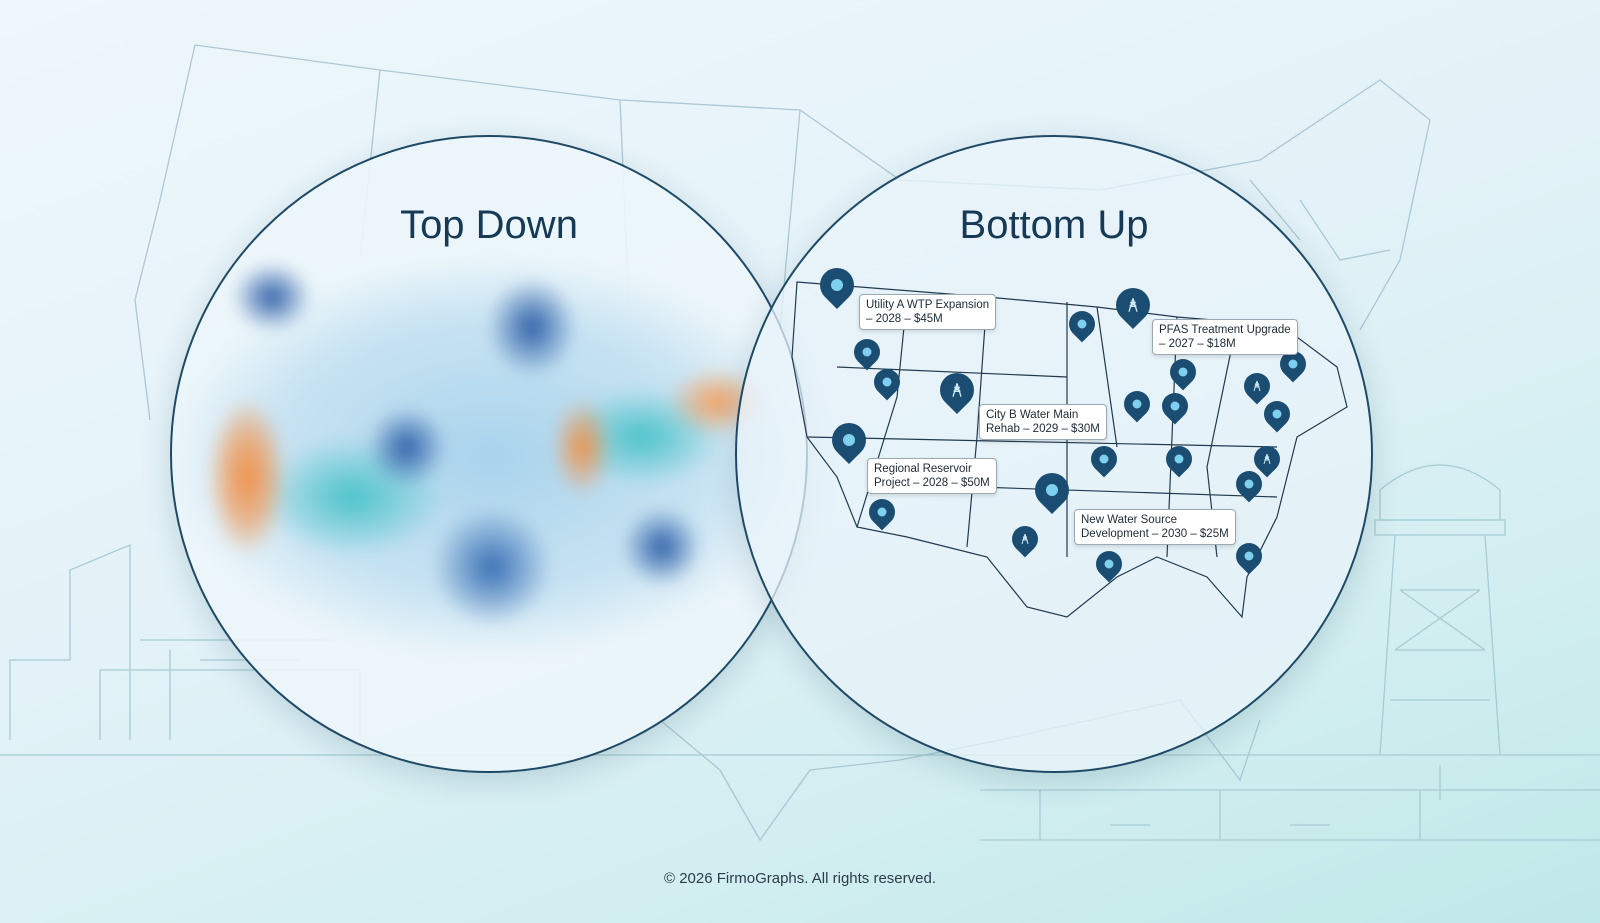 The width and height of the screenshot is (1600, 923). I want to click on project-callout: Utility A WTP Expansion – 2028 – $45M, so click(928, 312).